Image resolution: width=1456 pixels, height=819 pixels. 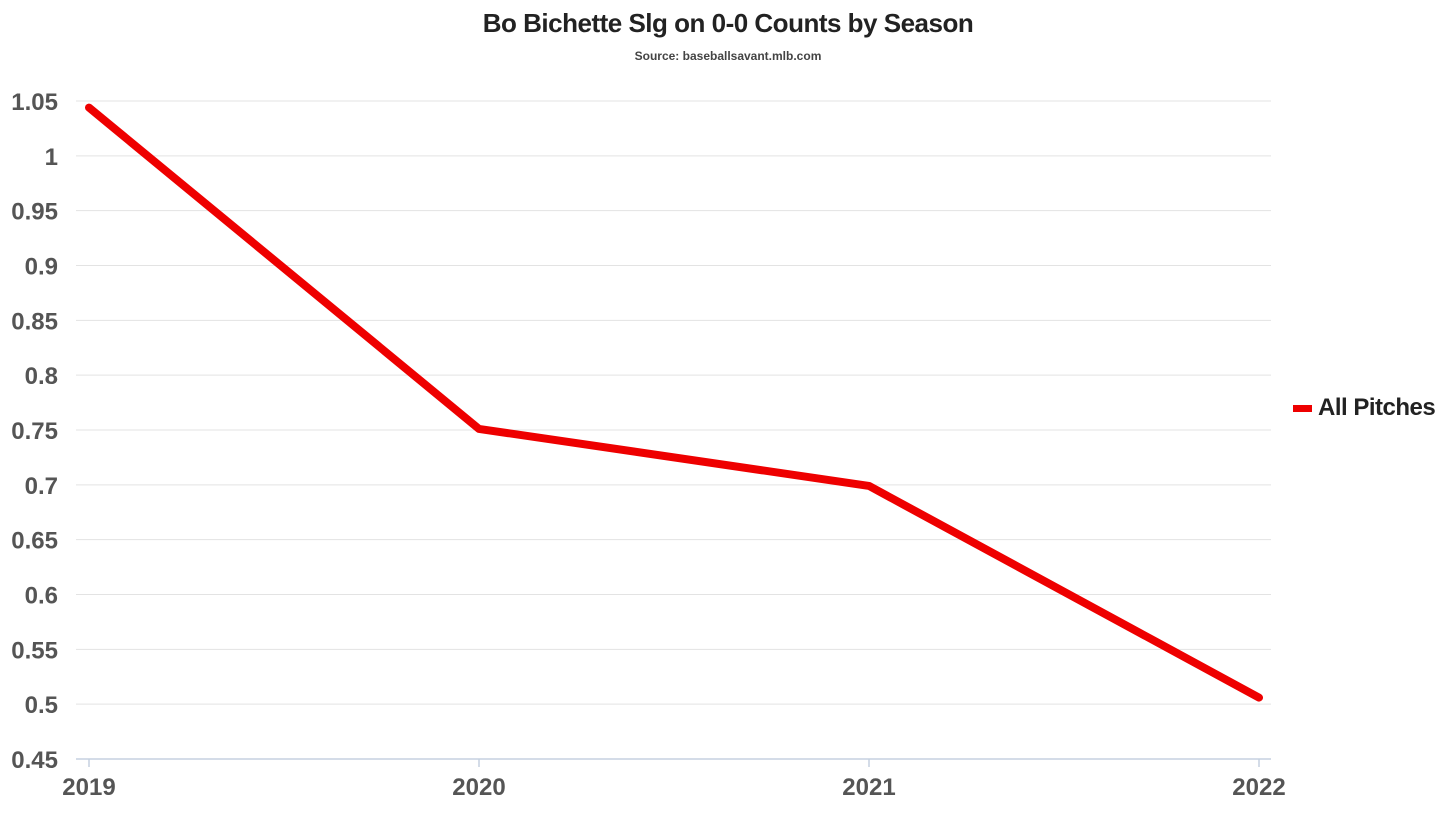 I want to click on legend-swatch-all-pitches, so click(x=1302, y=408).